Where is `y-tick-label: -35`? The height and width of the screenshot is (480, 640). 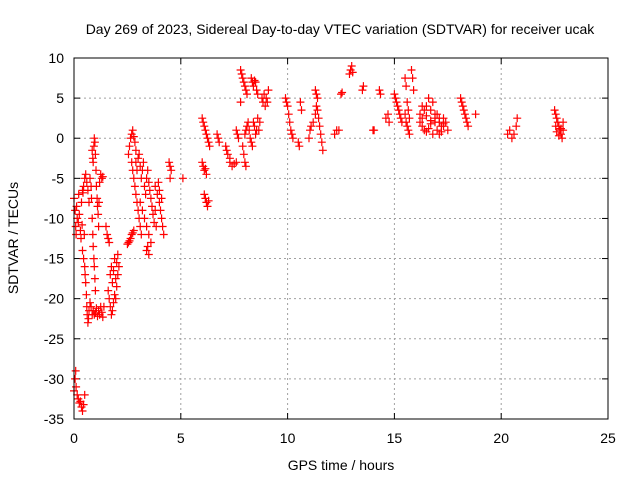 y-tick-label: -35 is located at coordinates (54, 419).